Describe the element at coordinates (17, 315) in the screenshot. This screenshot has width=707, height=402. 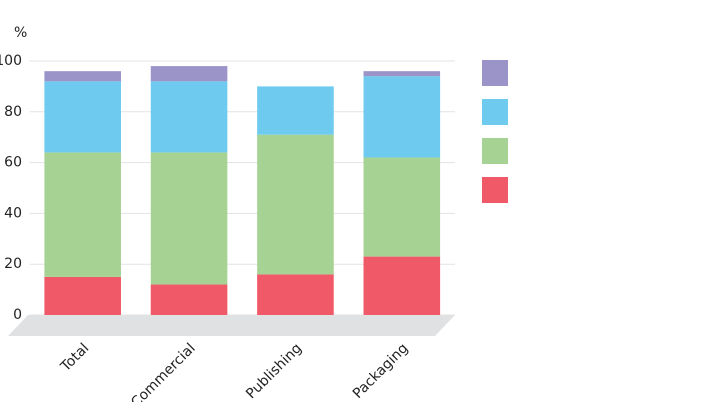
I see `y-tick-label: 0` at that location.